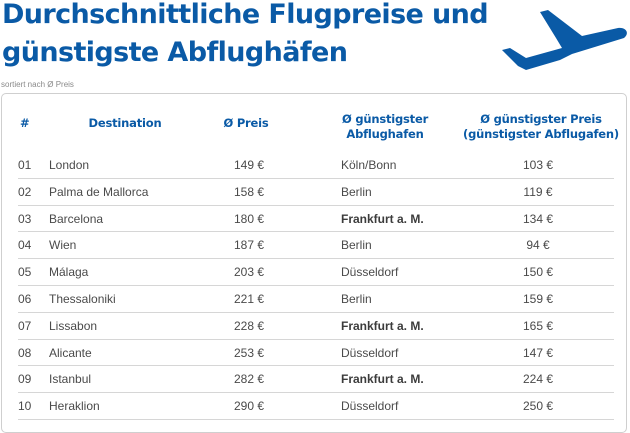 The width and height of the screenshot is (630, 433). I want to click on destination-cell: London, so click(69, 165).